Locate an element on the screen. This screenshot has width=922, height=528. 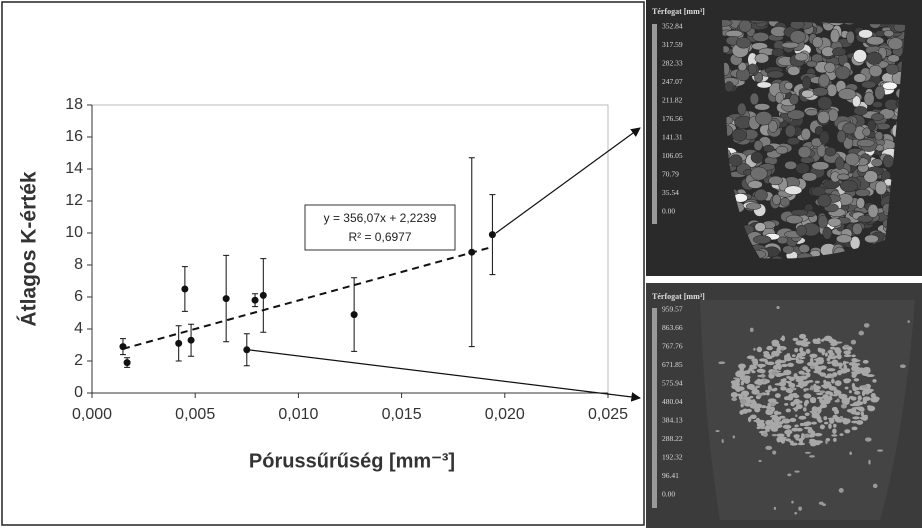
y-axis-label: Átlagos K-érték is located at coordinates (29, 249).